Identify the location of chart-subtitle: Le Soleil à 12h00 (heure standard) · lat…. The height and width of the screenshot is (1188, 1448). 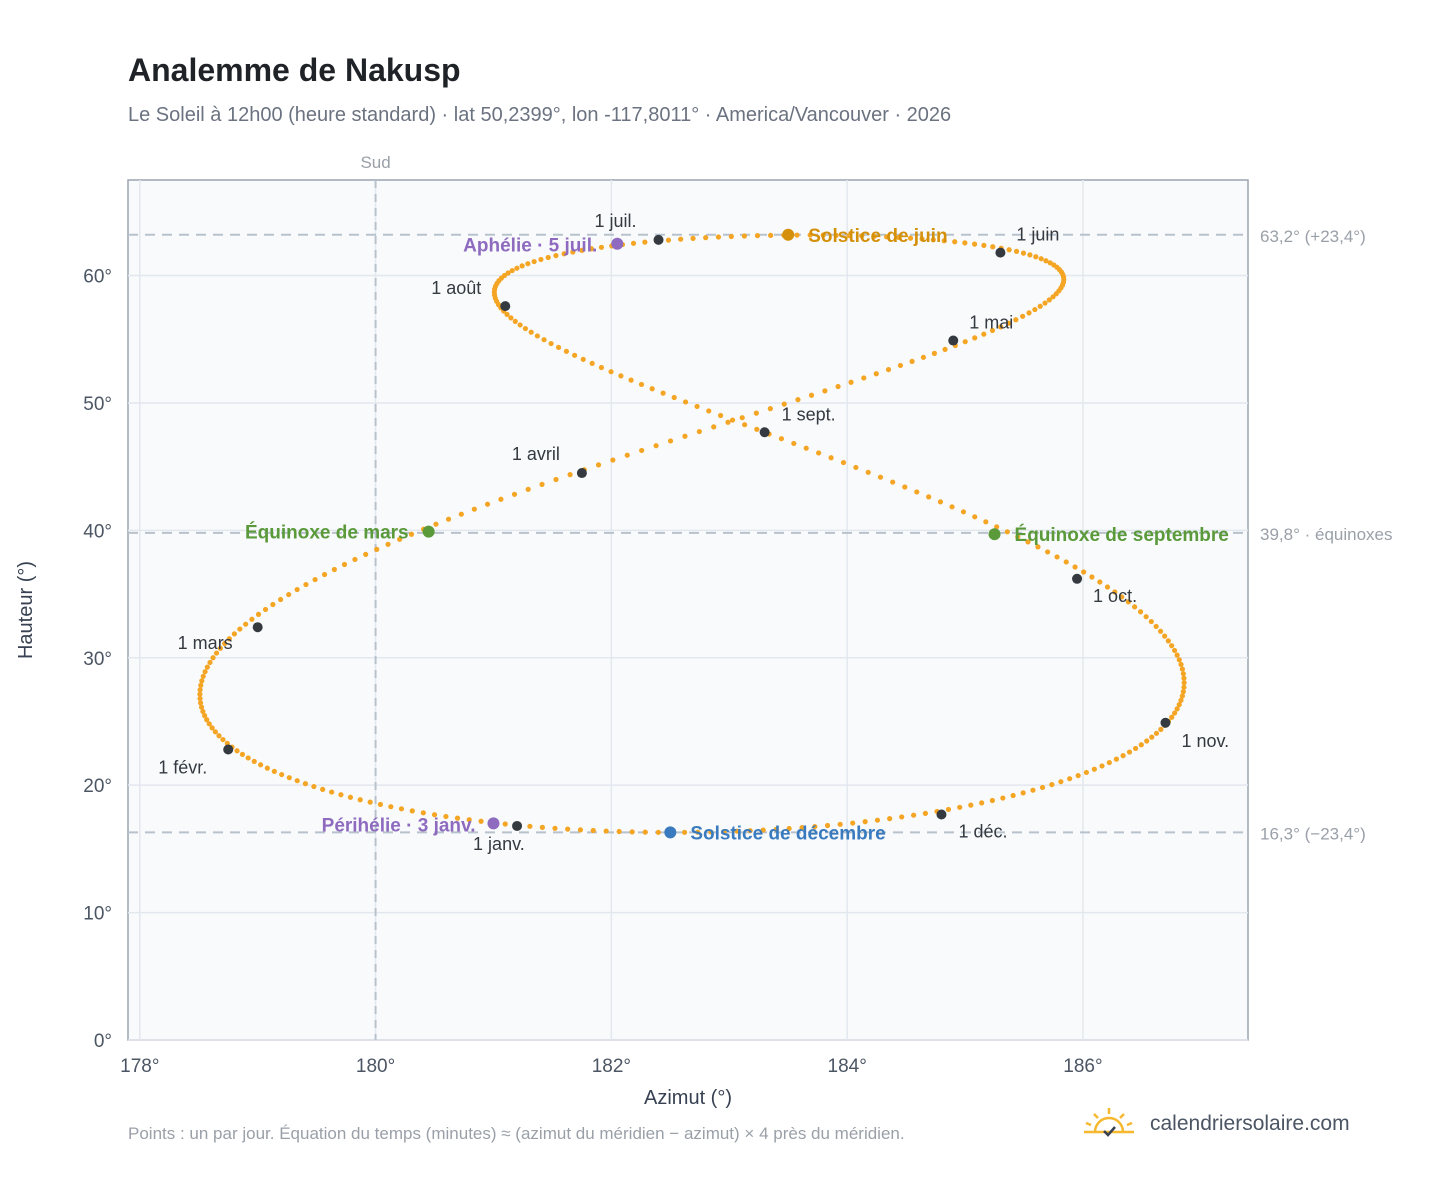
(540, 115).